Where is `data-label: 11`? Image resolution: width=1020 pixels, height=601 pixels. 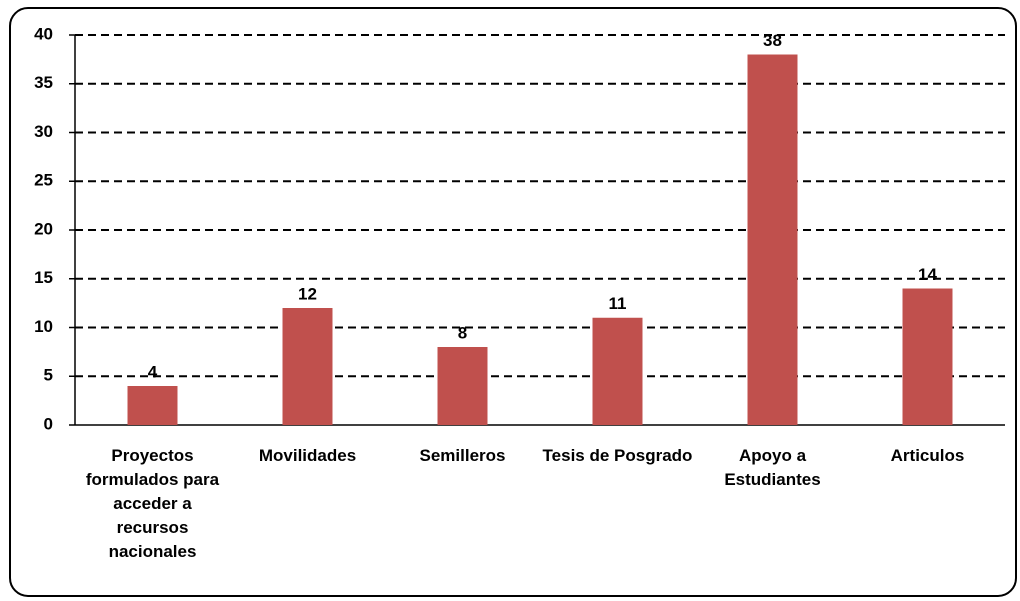 data-label: 11 is located at coordinates (618, 303).